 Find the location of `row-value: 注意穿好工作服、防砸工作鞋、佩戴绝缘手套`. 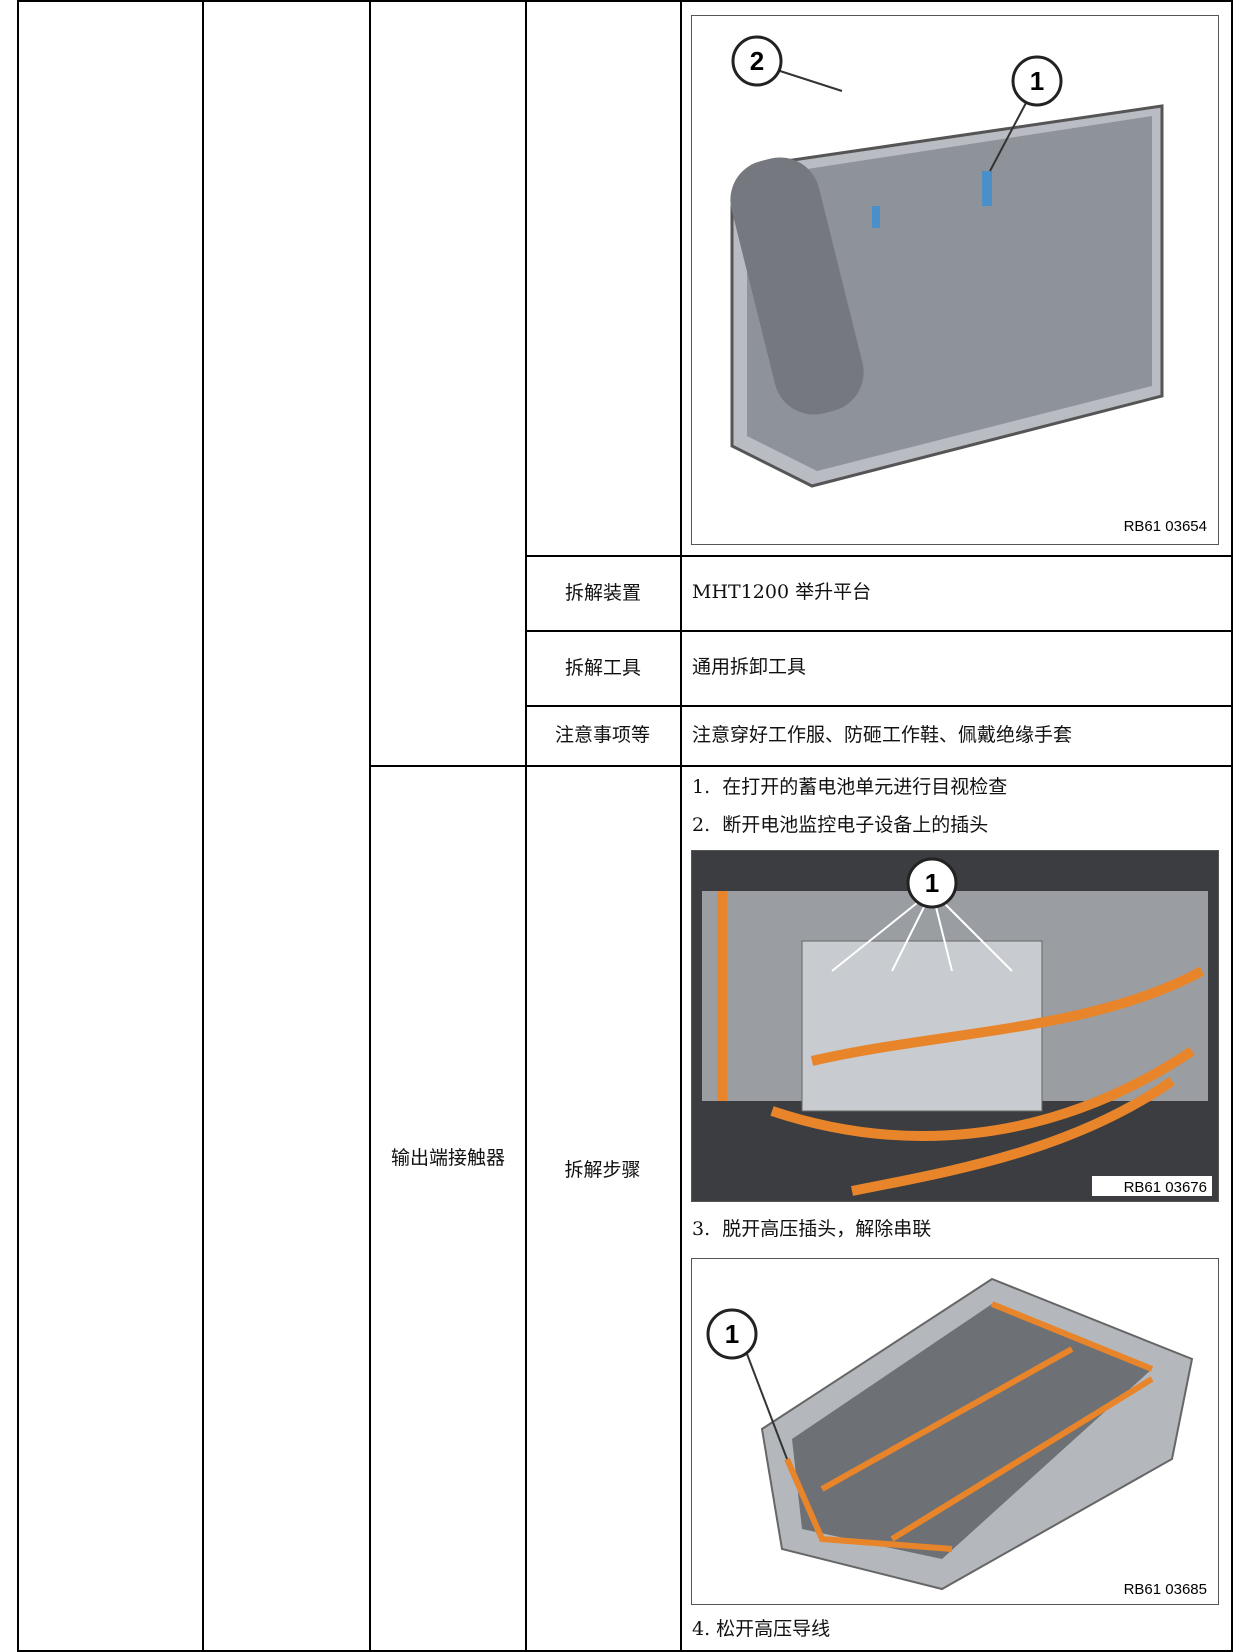

row-value: 注意穿好工作服、防砸工作鞋、佩戴绝缘手套 is located at coordinates (882, 735).